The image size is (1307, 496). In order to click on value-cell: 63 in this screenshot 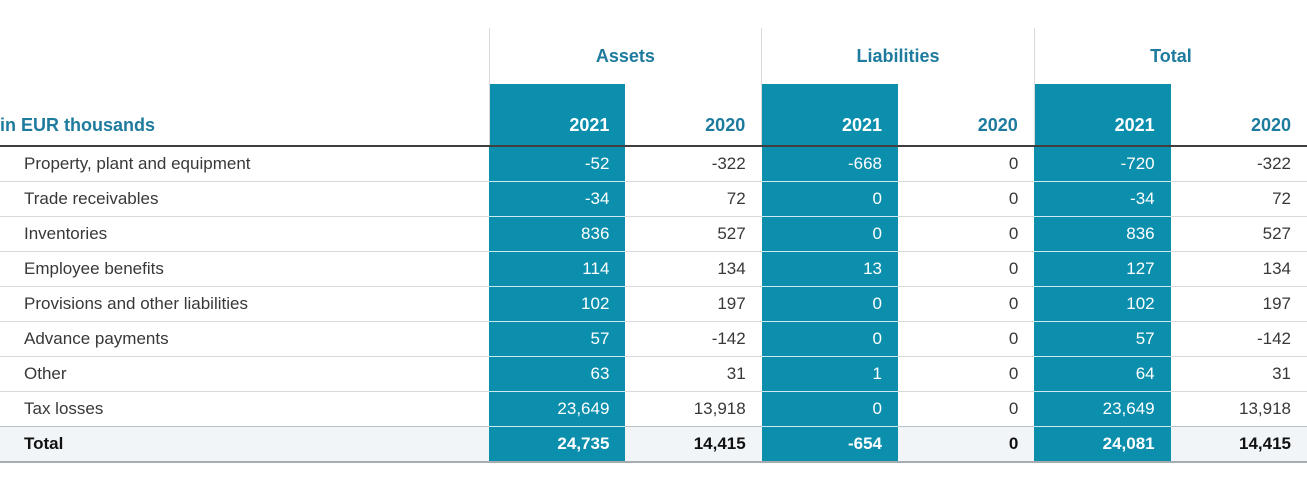, I will do `click(557, 374)`.